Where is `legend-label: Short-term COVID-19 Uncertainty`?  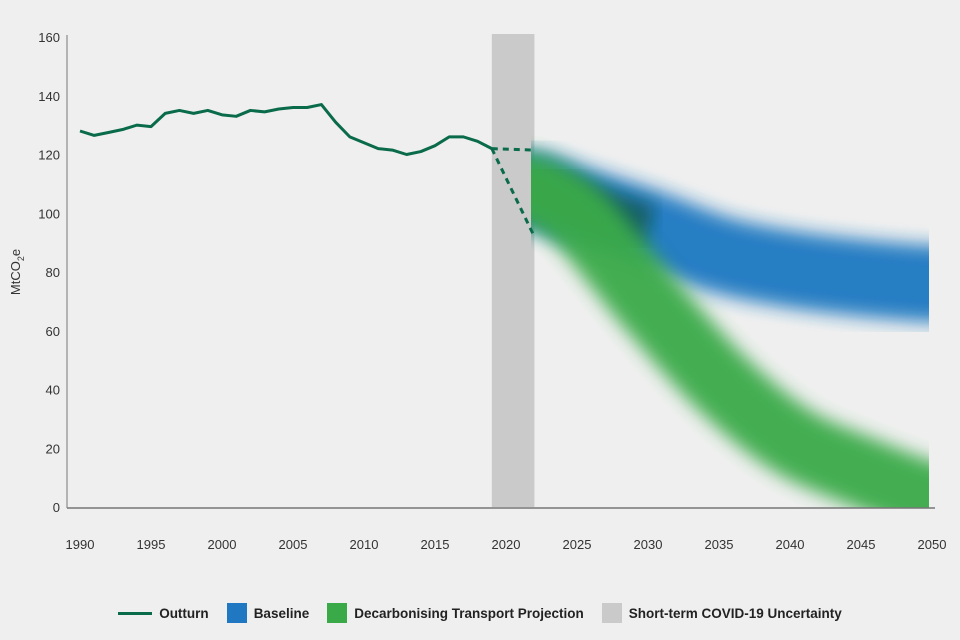 legend-label: Short-term COVID-19 Uncertainty is located at coordinates (735, 613).